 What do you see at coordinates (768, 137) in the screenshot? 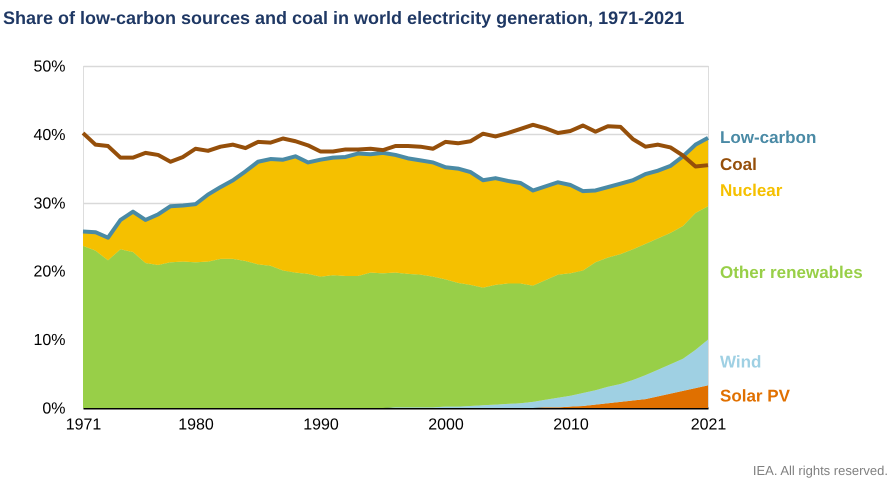
I see `series-label: Low-carbon` at bounding box center [768, 137].